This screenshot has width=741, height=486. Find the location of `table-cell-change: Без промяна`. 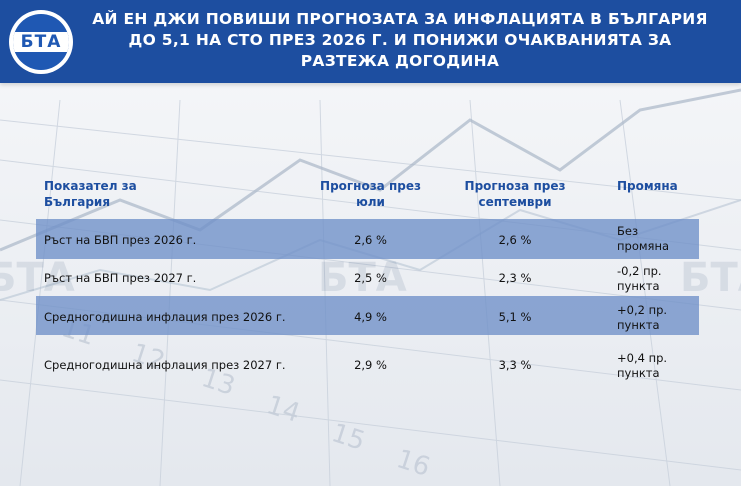

table-cell-change: Без промяна is located at coordinates (643, 238).